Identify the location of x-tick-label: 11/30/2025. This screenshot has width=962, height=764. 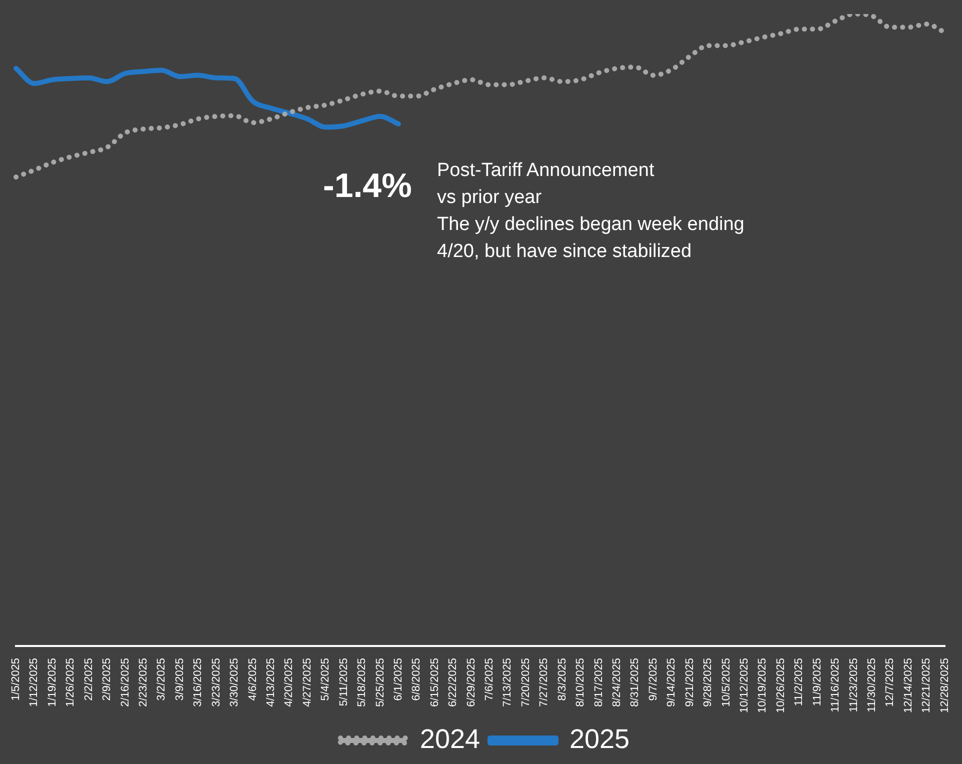
(872, 685).